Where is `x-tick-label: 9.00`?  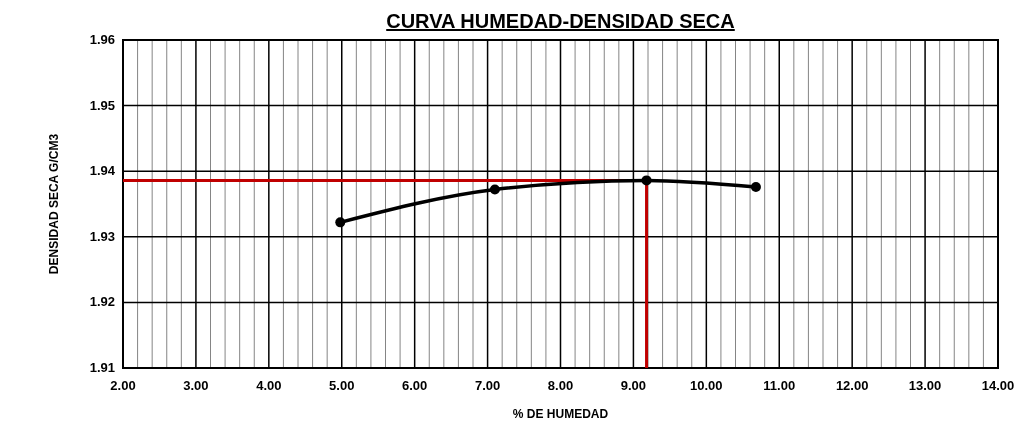 x-tick-label: 9.00 is located at coordinates (633, 385).